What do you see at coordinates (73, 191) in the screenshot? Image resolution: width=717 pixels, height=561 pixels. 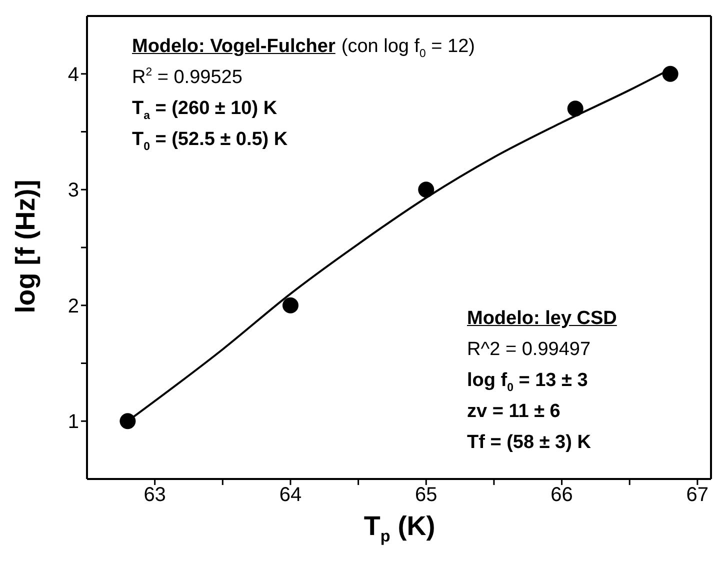 I see `y-tick-label: 3` at bounding box center [73, 191].